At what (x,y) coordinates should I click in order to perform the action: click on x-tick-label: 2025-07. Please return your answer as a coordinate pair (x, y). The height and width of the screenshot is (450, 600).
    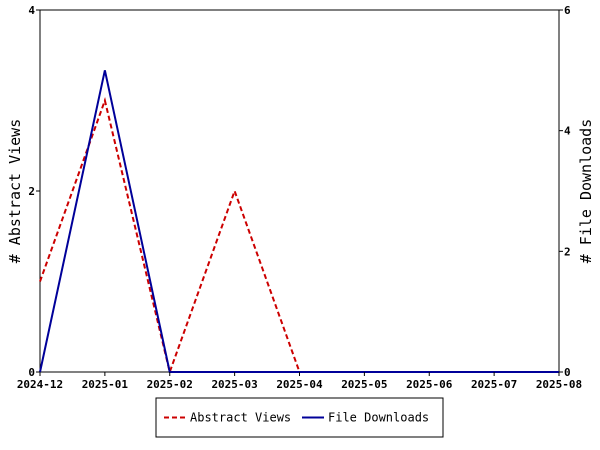
    Looking at the image, I should click on (494, 384).